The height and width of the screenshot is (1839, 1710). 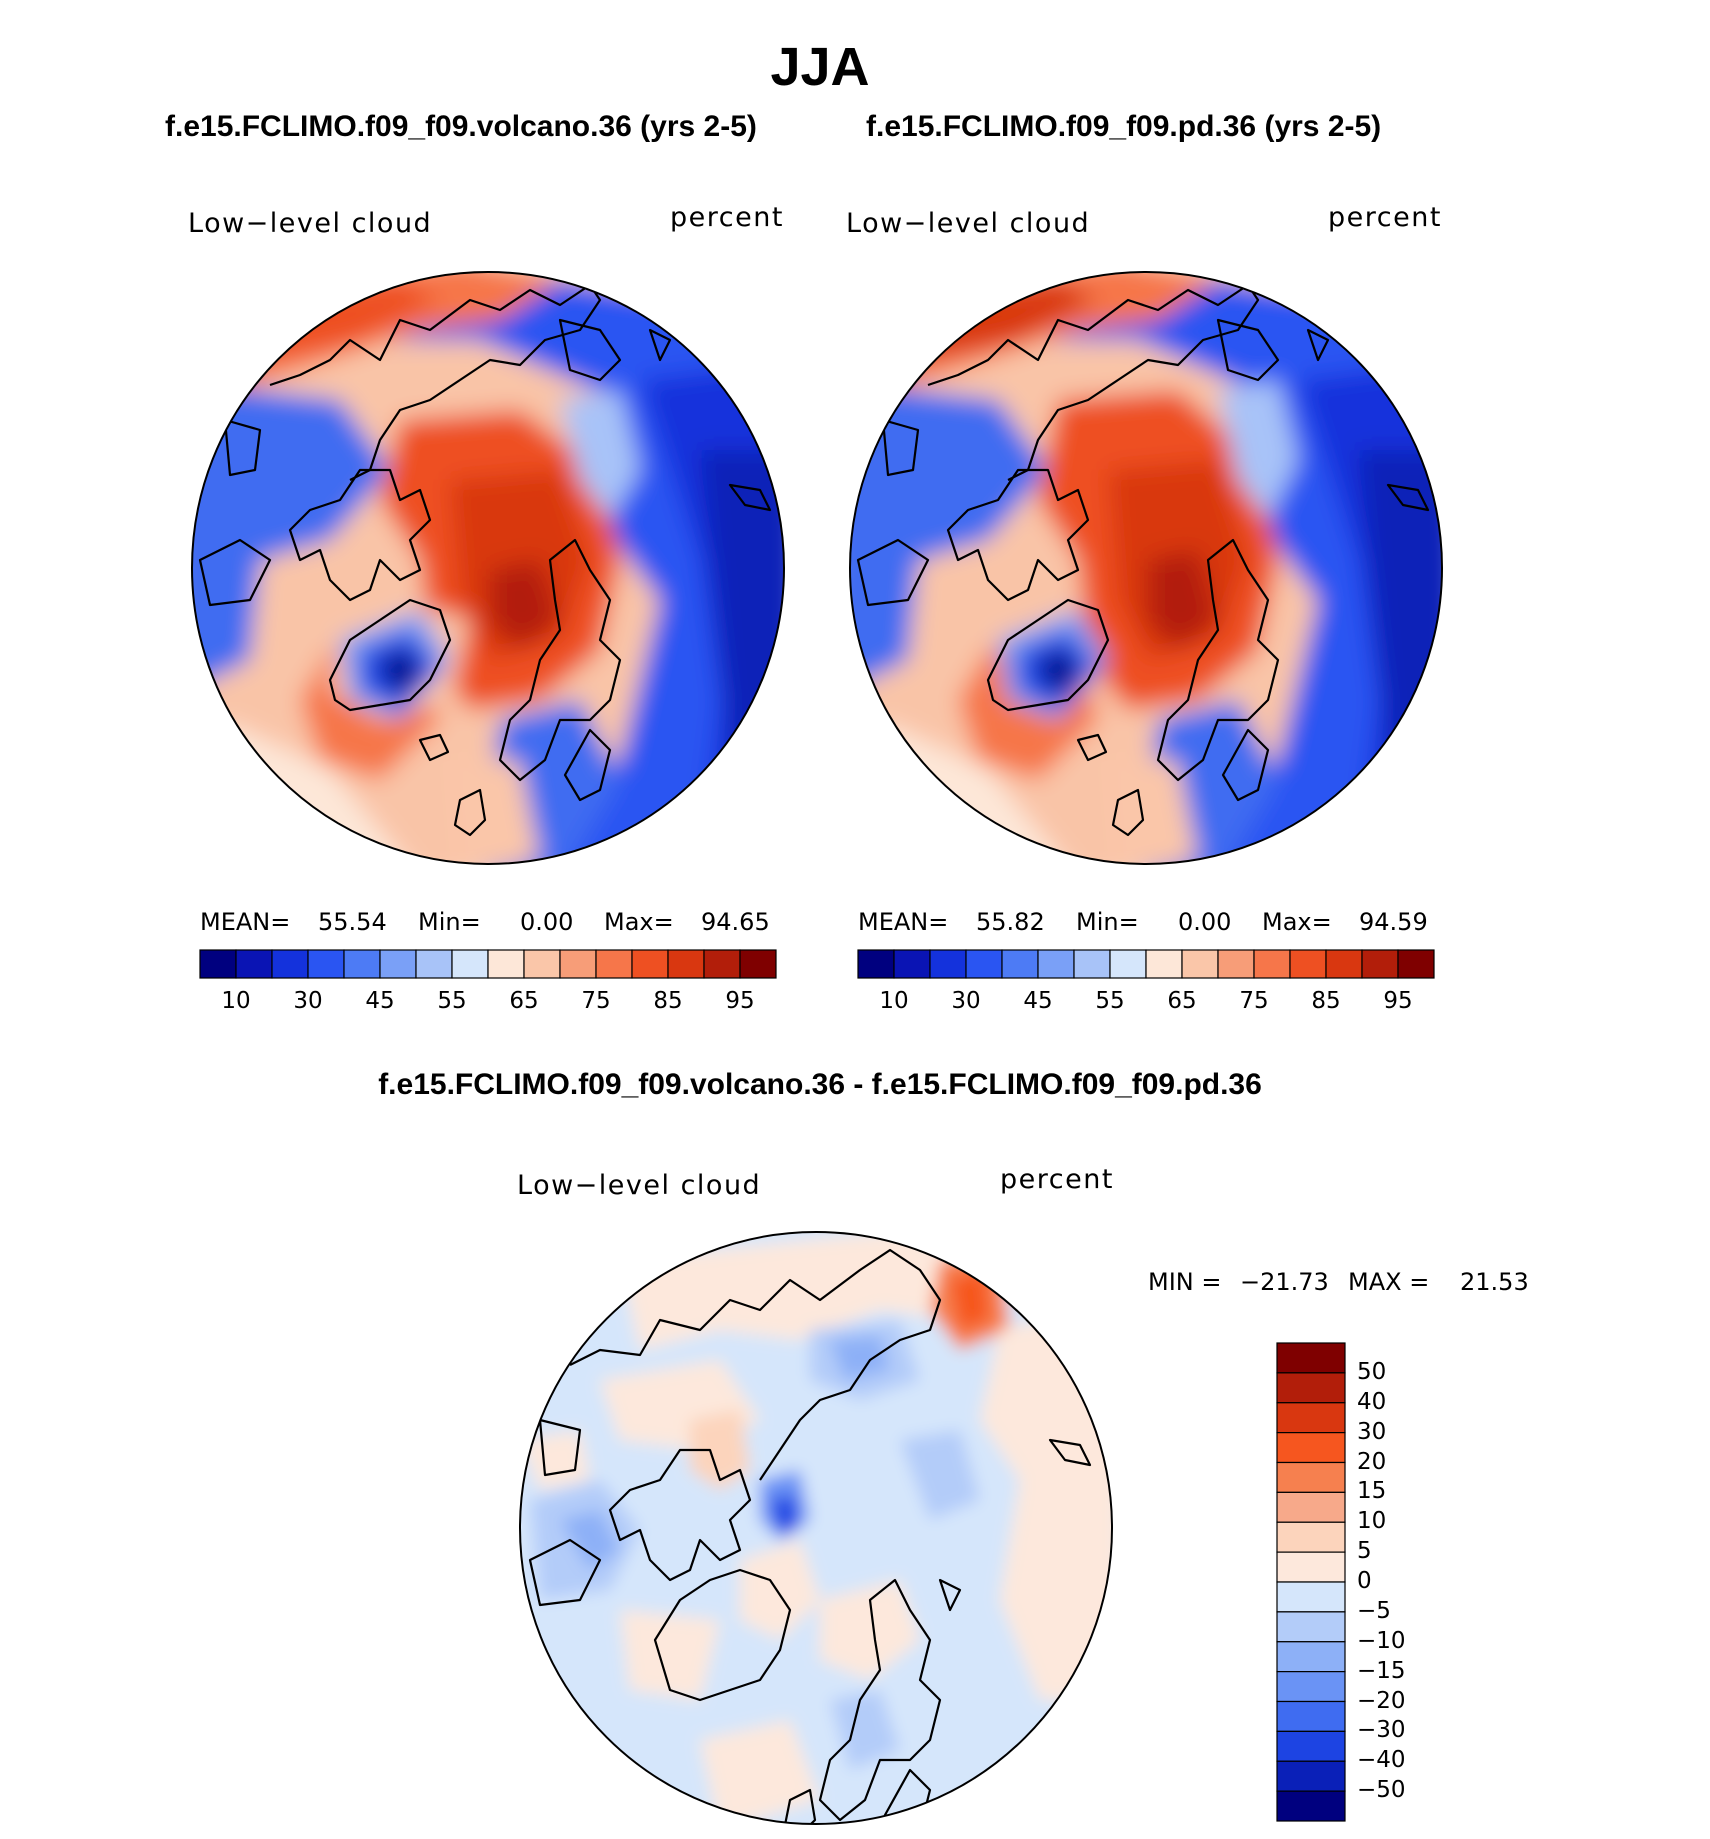 What do you see at coordinates (1038, 1001) in the screenshot?
I see `colorbar-right-tick-label: 45` at bounding box center [1038, 1001].